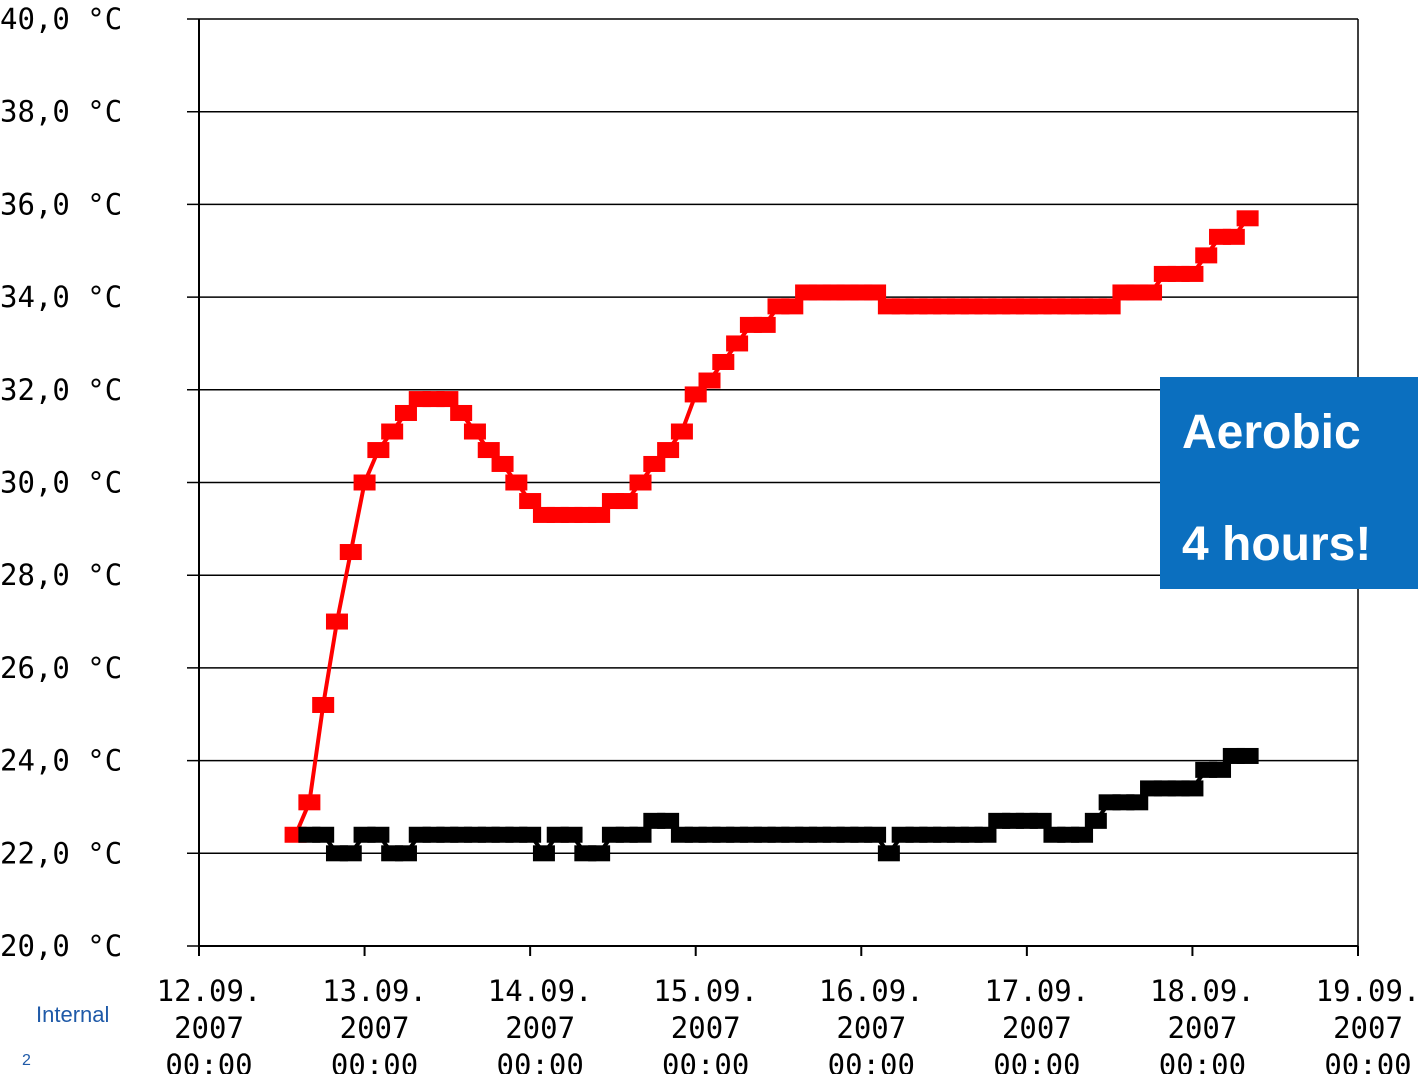  Describe the element at coordinates (61, 853) in the screenshot. I see `y-tick-label: 22,0 °C` at that location.